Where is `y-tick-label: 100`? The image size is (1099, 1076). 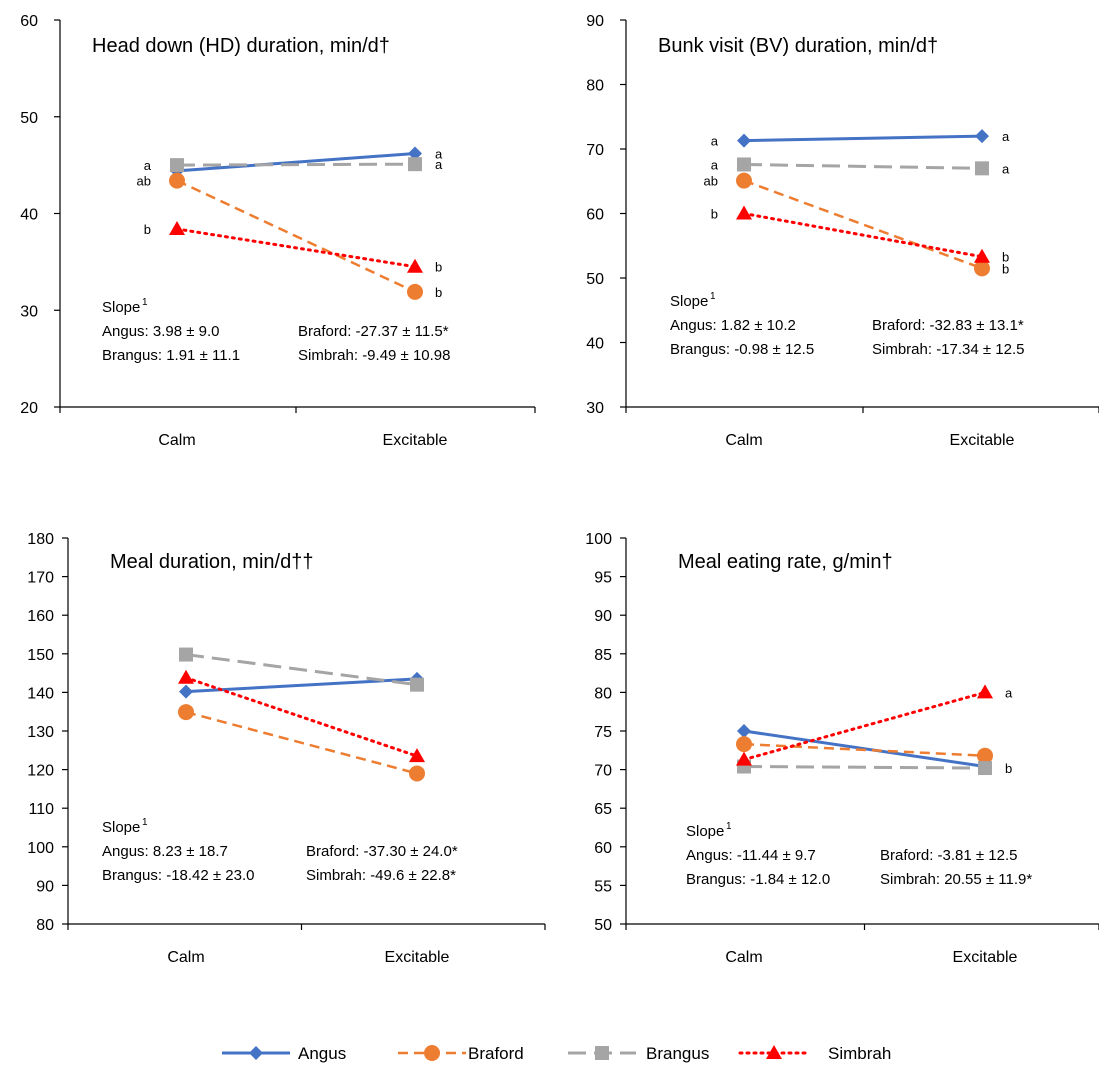
y-tick-label: 100 is located at coordinates (598, 539).